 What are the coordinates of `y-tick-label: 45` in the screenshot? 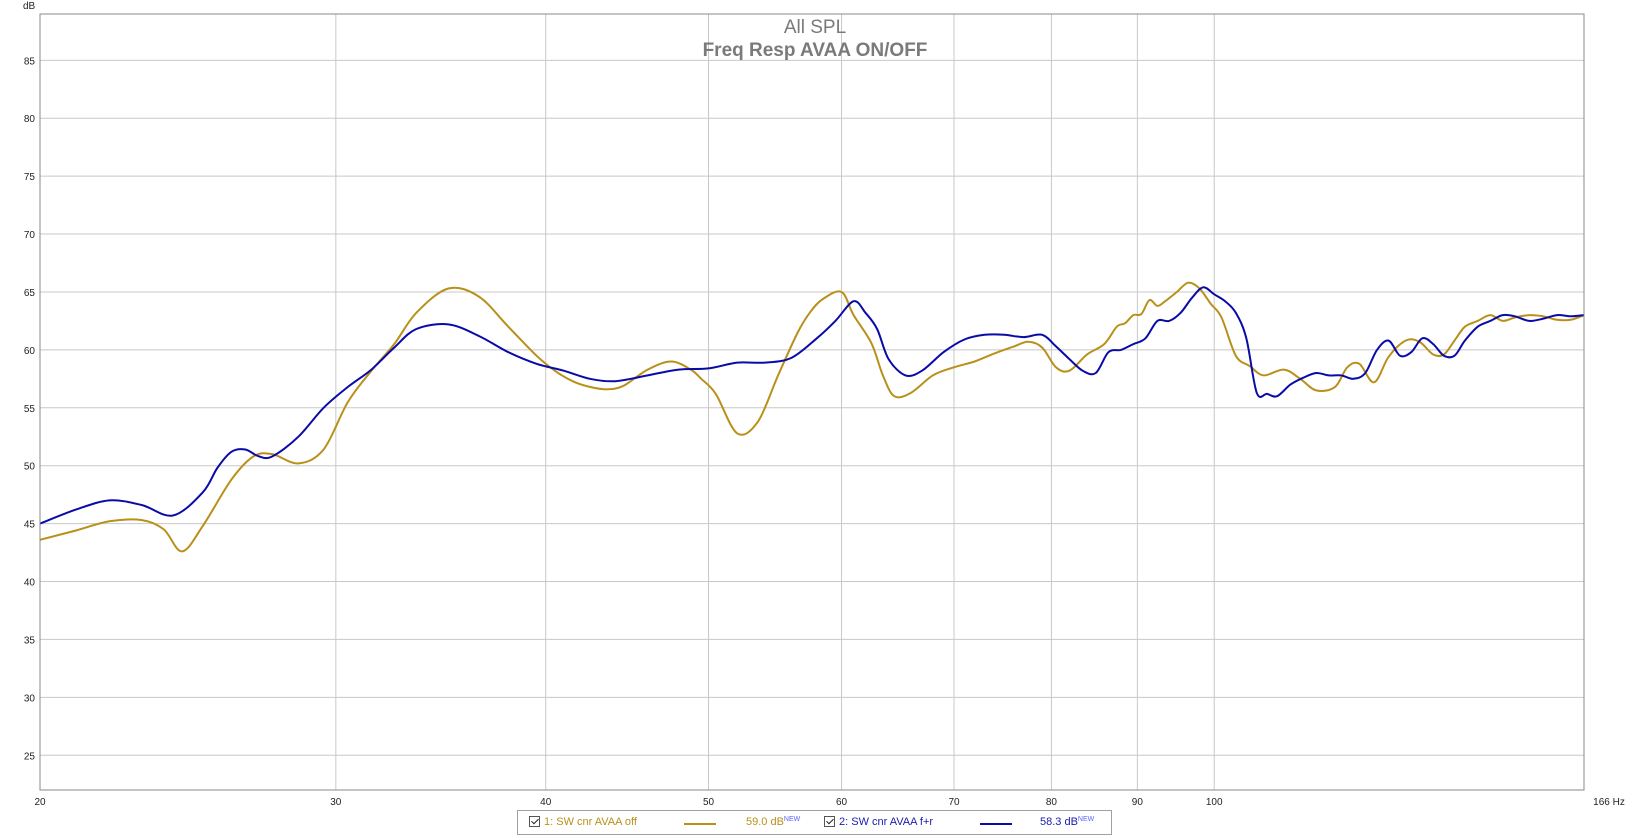 It's located at (30, 525).